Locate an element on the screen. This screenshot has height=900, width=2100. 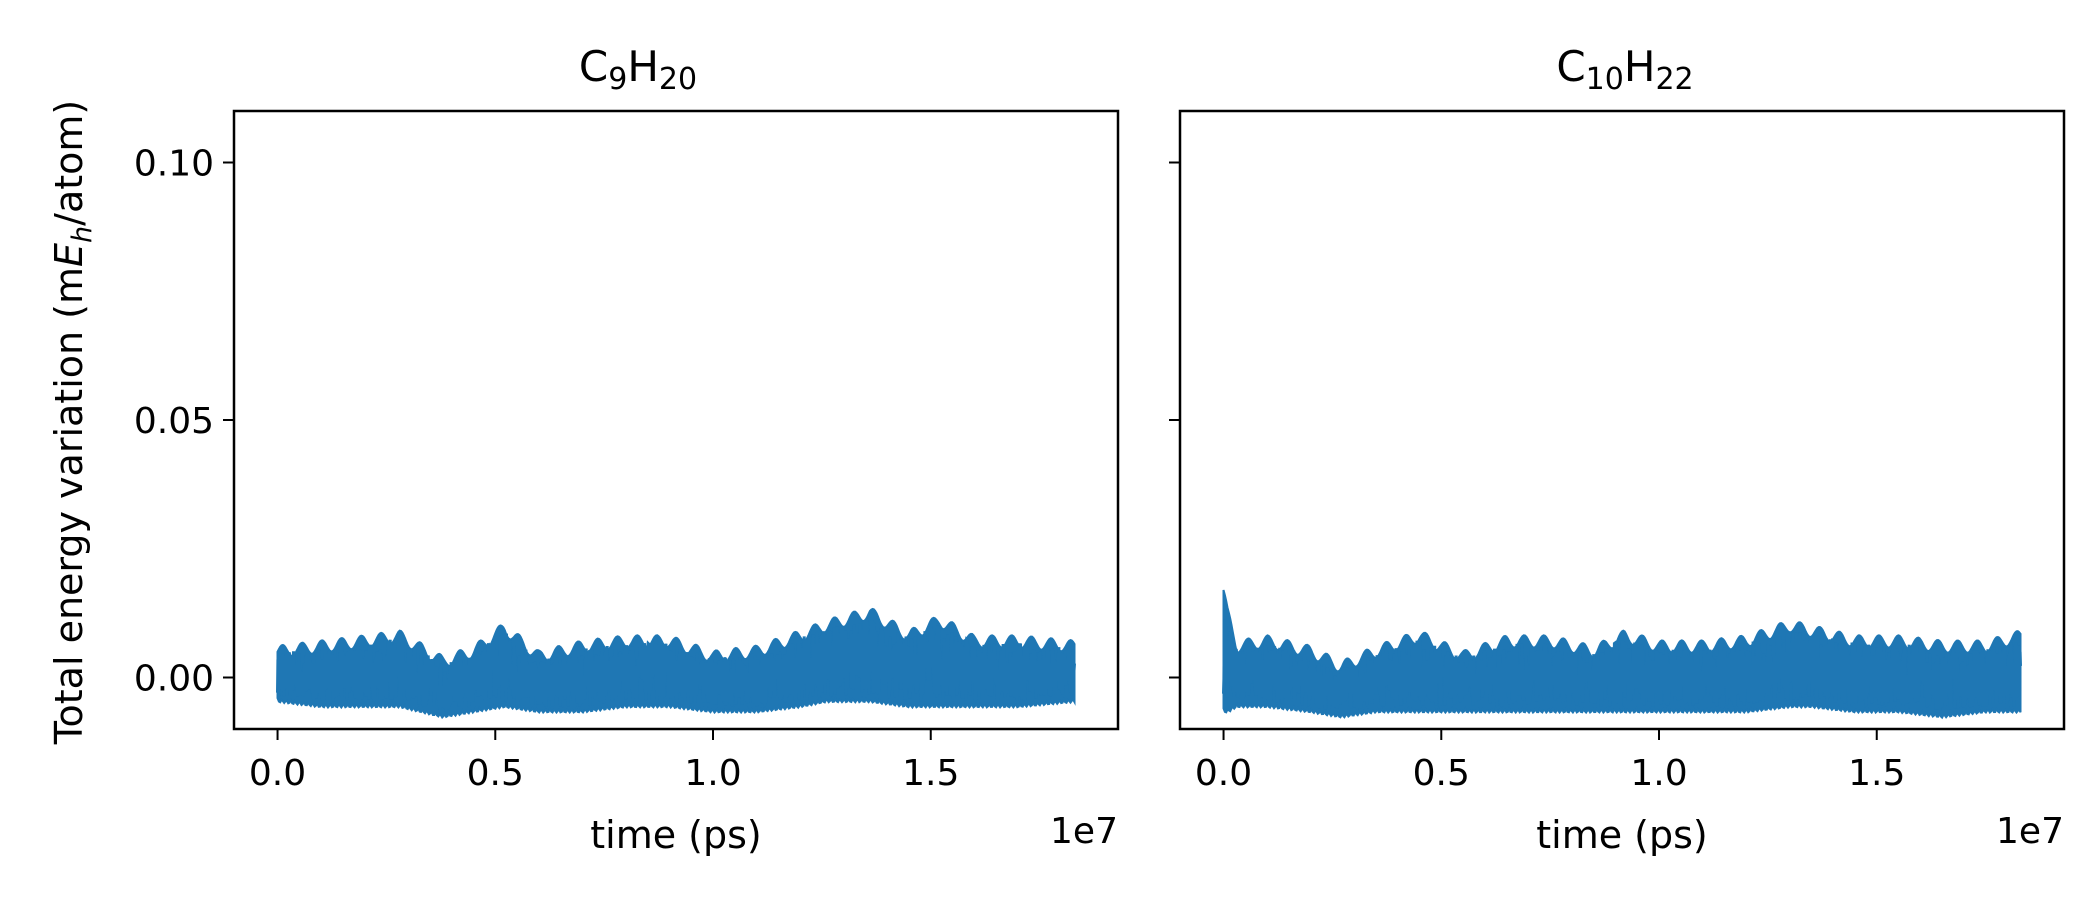
x-ticks-right: 0.0 0.5 1.0 1.5 is located at coordinates (1550, 761).